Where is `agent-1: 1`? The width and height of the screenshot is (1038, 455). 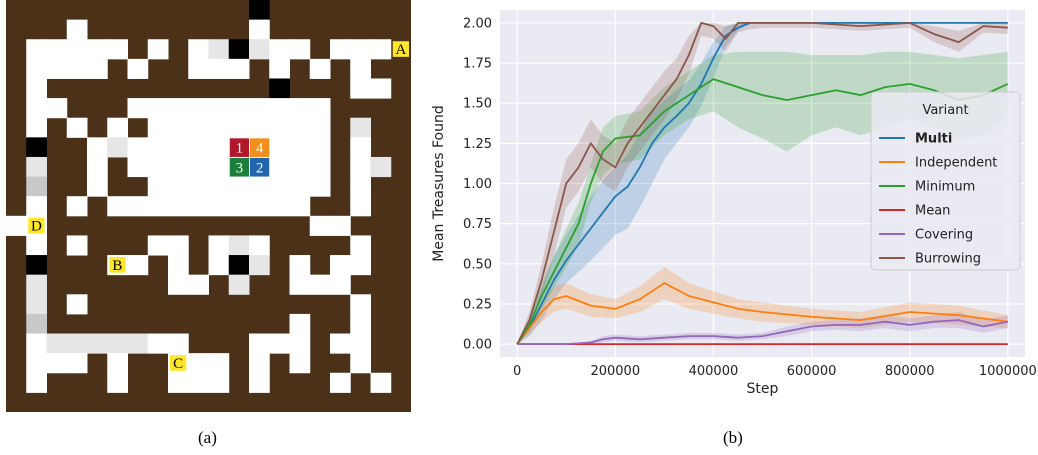
agent-1: 1 is located at coordinates (239, 147).